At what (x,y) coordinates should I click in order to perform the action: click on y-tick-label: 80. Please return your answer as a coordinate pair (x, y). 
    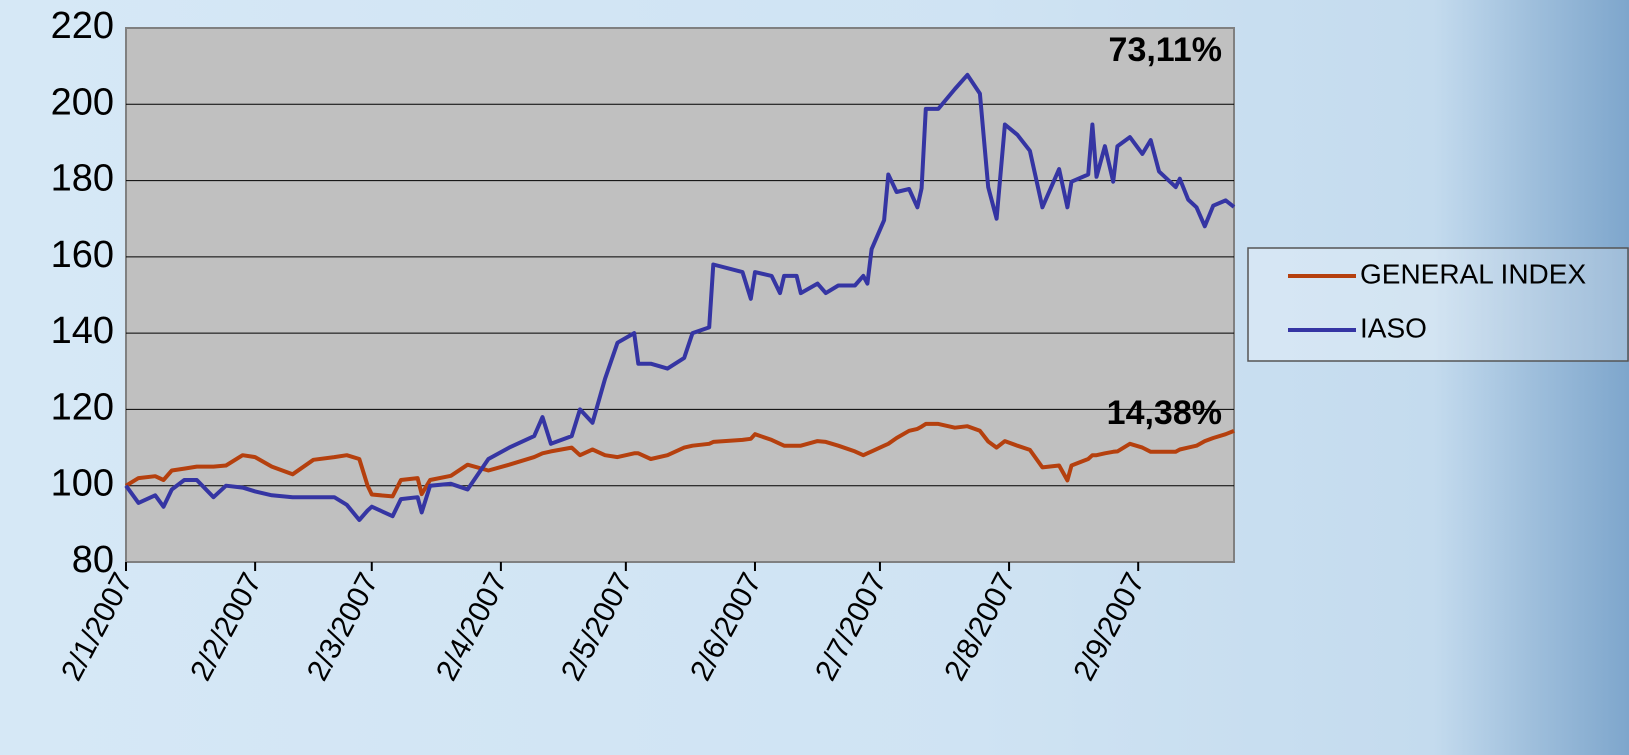
    Looking at the image, I should click on (93, 560).